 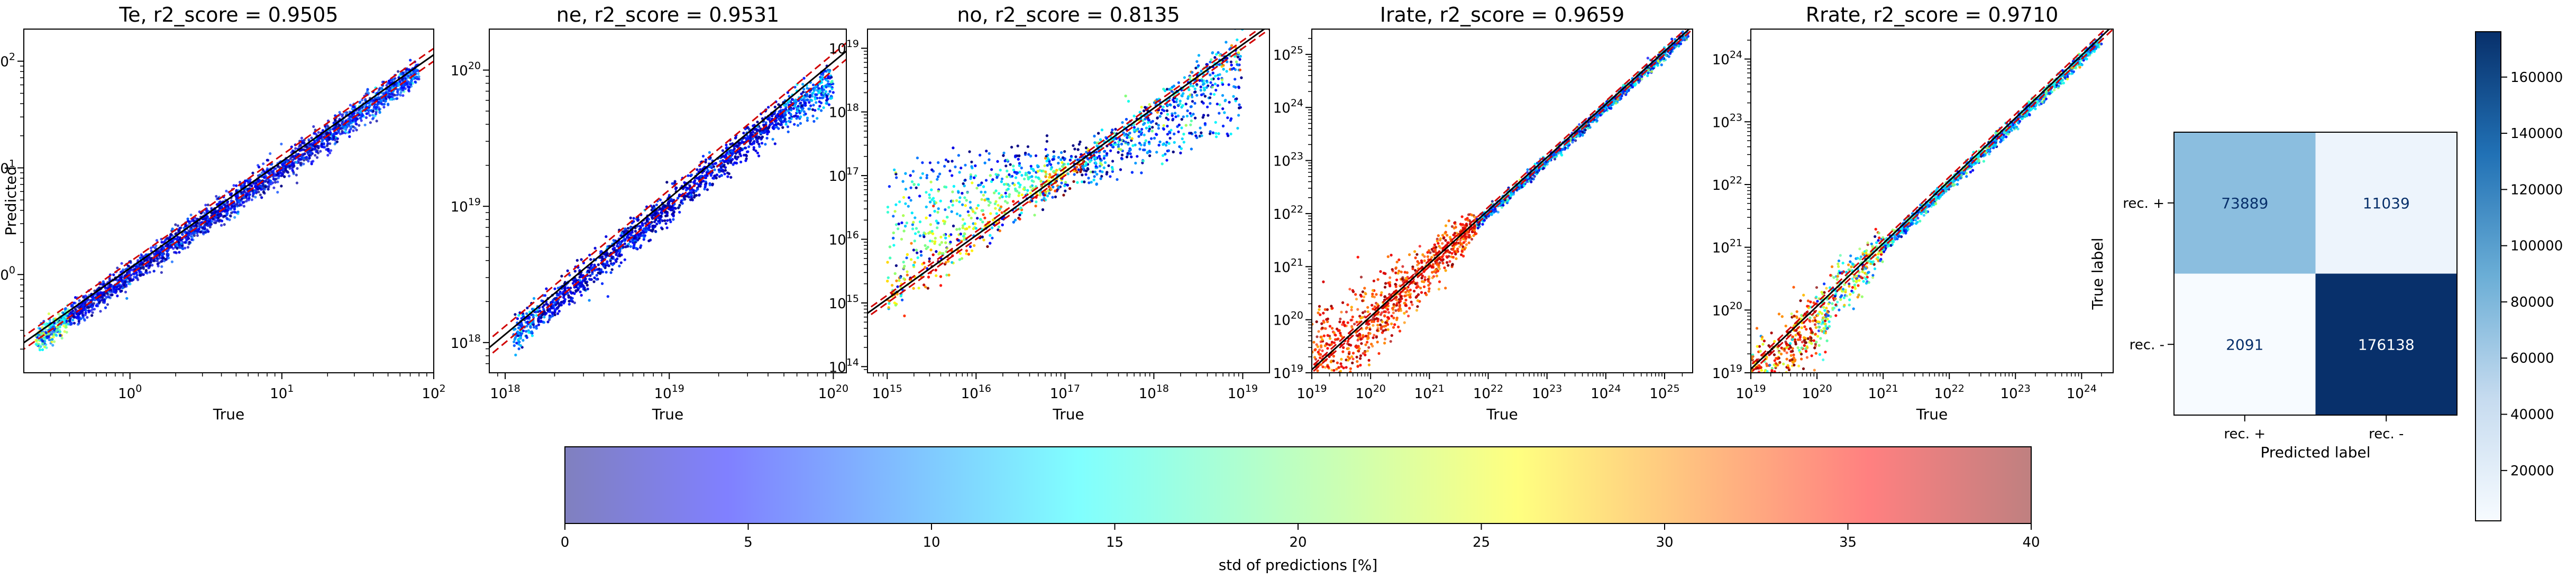 I want to click on y-axis-label: Predicted, so click(x=11, y=200).